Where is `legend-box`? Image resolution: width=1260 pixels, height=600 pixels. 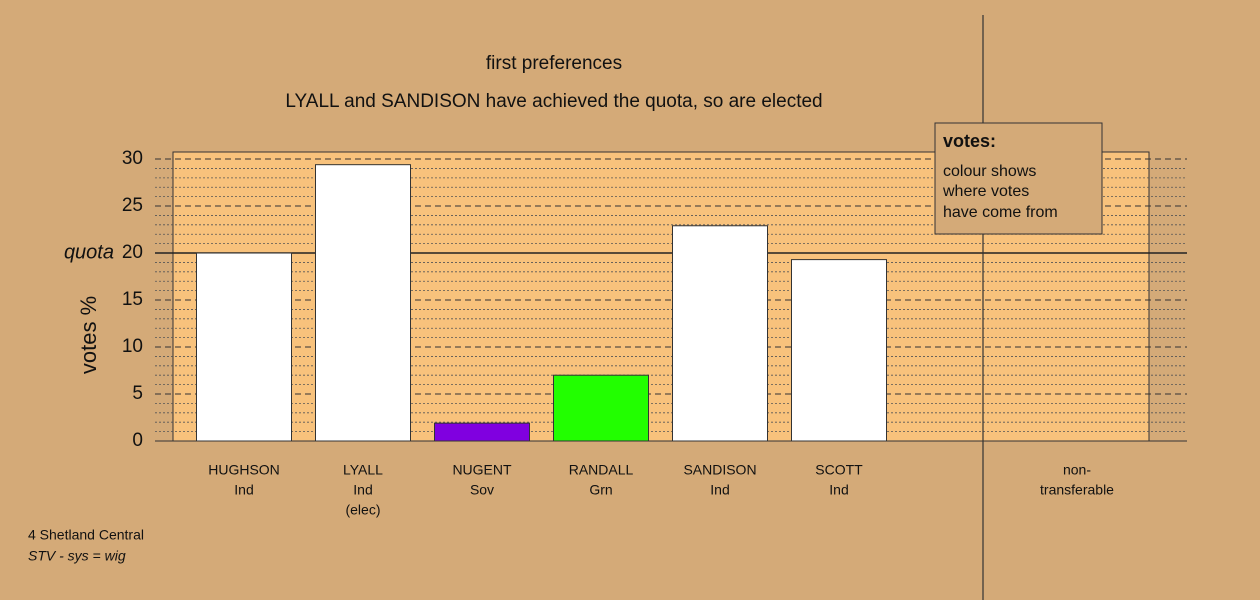
legend-box is located at coordinates (1018, 178).